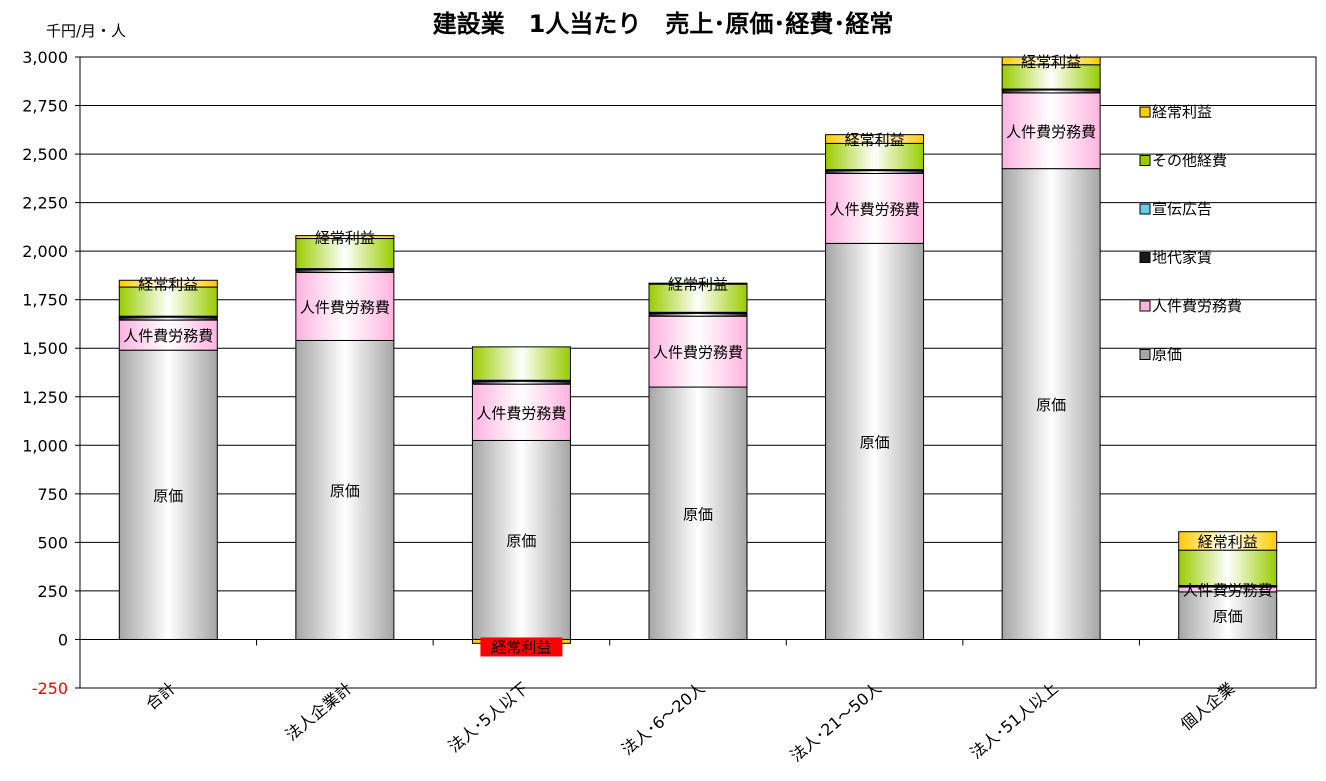 Image resolution: width=1326 pixels, height=781 pixels. Describe the element at coordinates (52, 494) in the screenshot. I see `y-tick-label: 750` at that location.